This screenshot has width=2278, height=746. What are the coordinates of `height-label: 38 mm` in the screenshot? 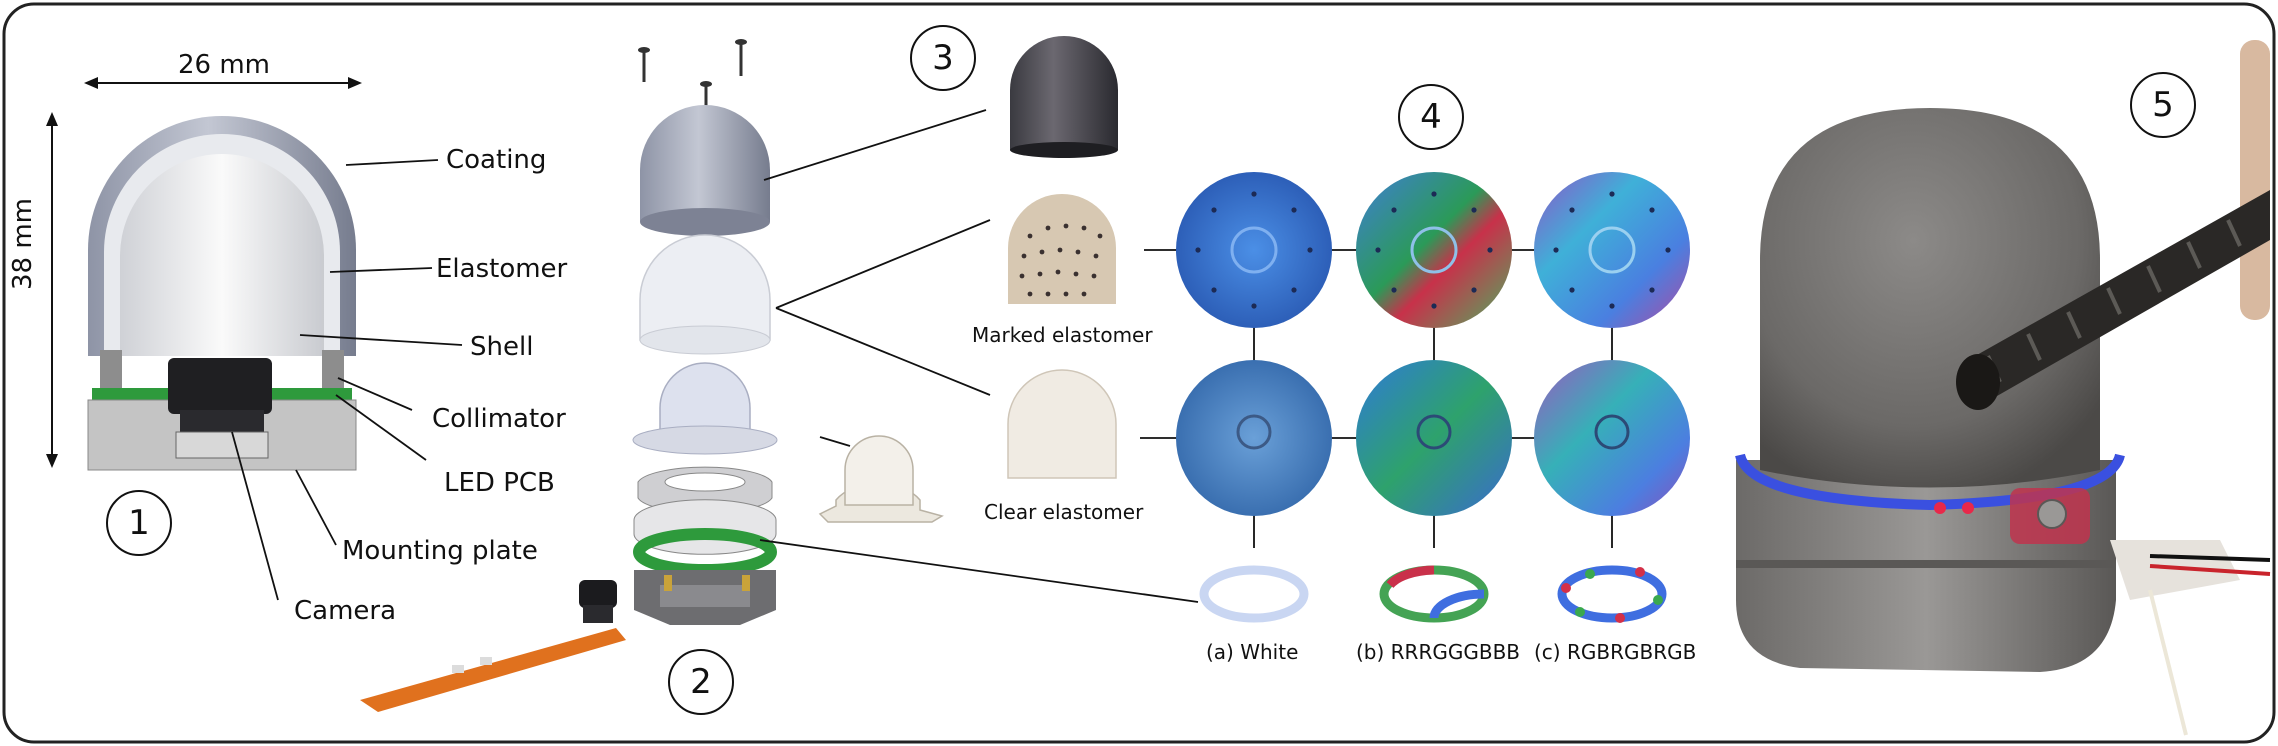 It's located at (23, 243).